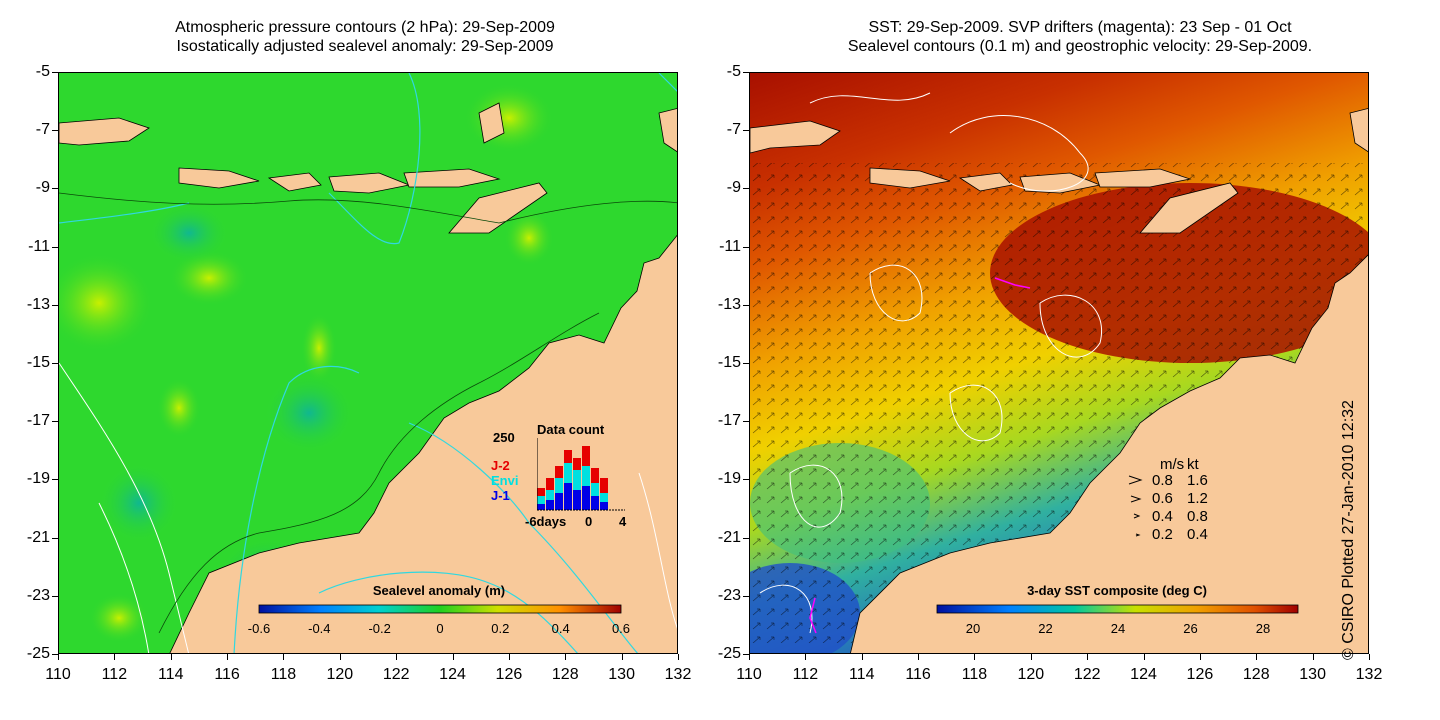  Describe the element at coordinates (546, 521) in the screenshot. I see `data-count-x-start: -6days` at that location.